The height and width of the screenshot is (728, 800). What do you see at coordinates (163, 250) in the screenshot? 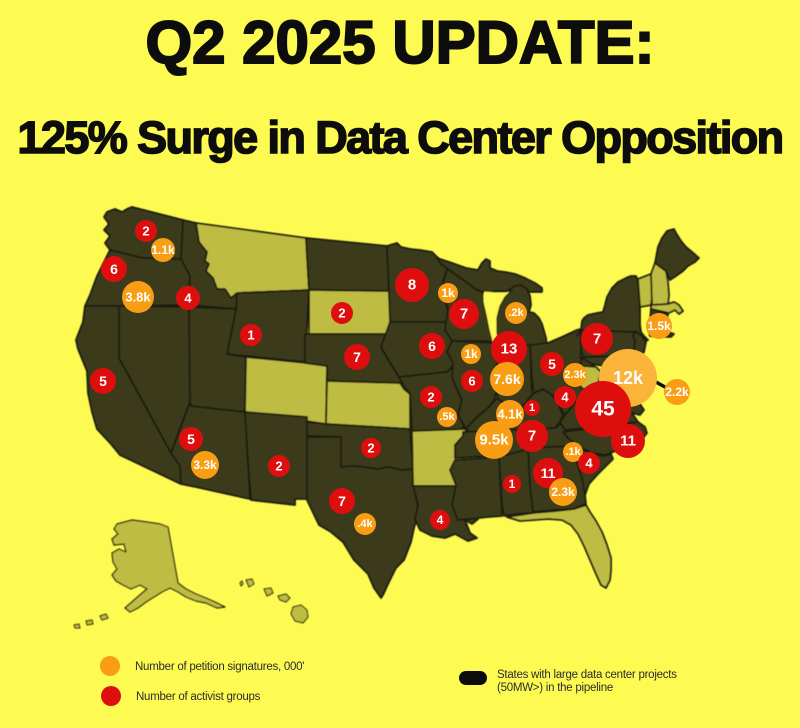
I see `svg-text: 1.1k` at bounding box center [163, 250].